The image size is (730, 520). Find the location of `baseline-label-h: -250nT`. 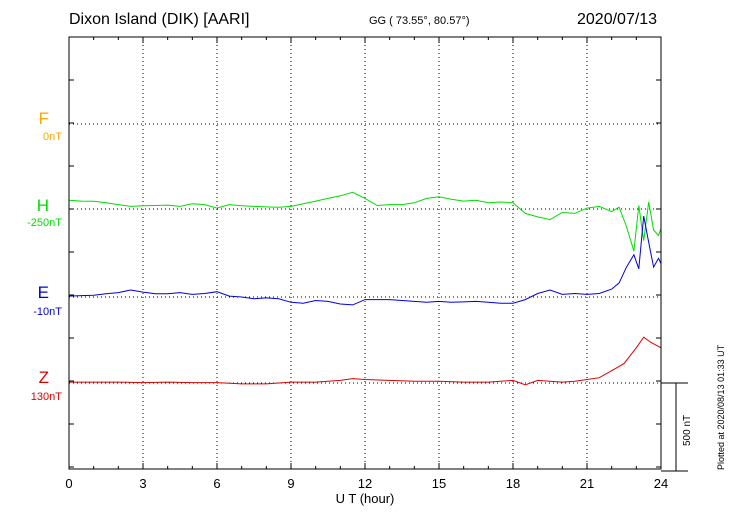

baseline-label-h: -250nT is located at coordinates (44, 223).